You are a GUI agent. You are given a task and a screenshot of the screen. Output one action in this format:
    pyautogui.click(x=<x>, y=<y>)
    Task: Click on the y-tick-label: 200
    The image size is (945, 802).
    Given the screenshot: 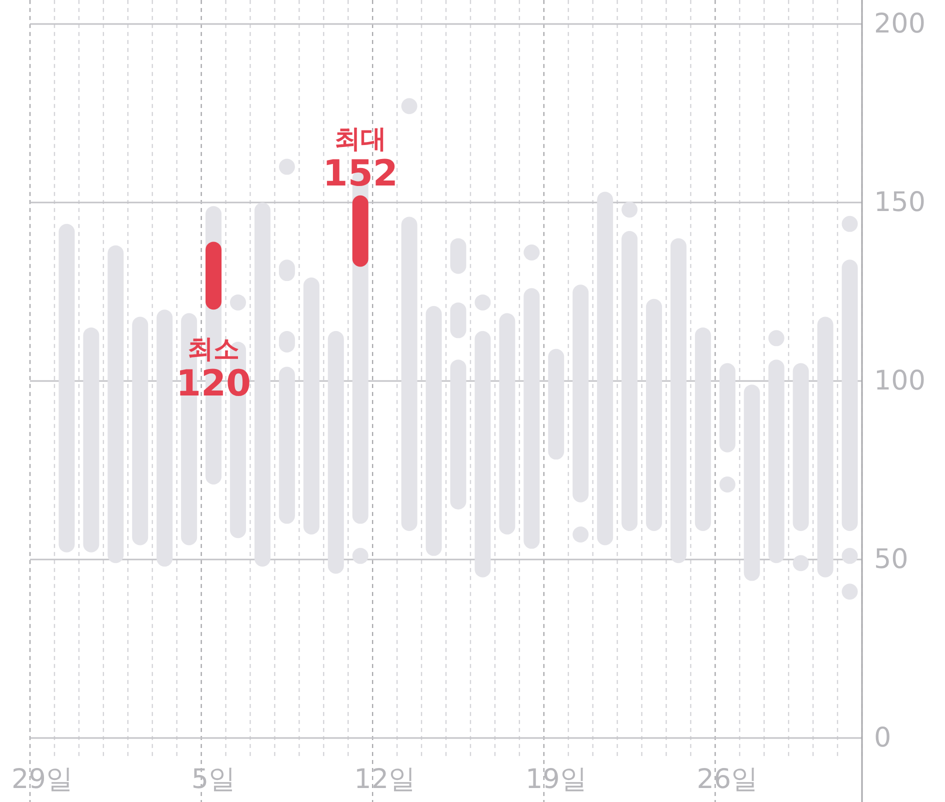 What is the action you would take?
    pyautogui.click(x=900, y=24)
    